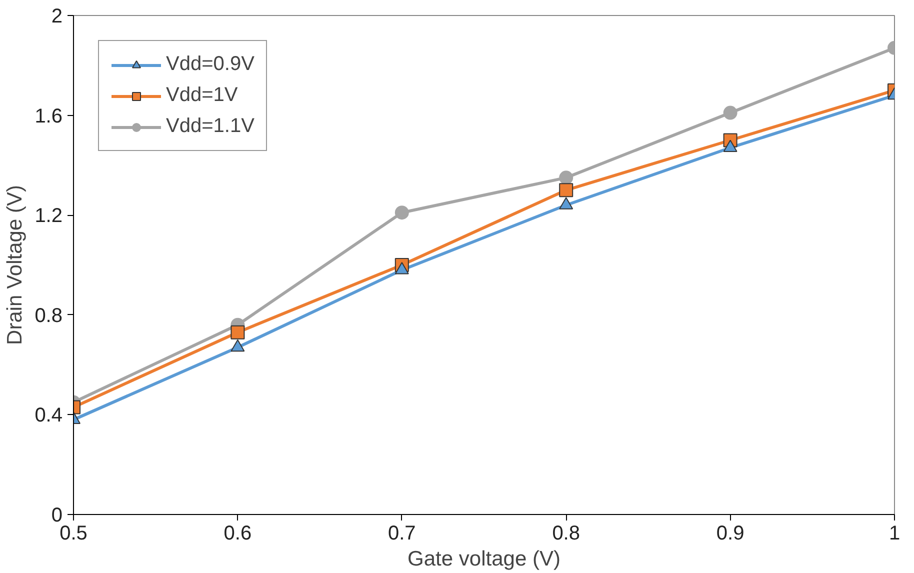 Image resolution: width=914 pixels, height=573 pixels. I want to click on y-tick-label: 0.4, so click(48, 415).